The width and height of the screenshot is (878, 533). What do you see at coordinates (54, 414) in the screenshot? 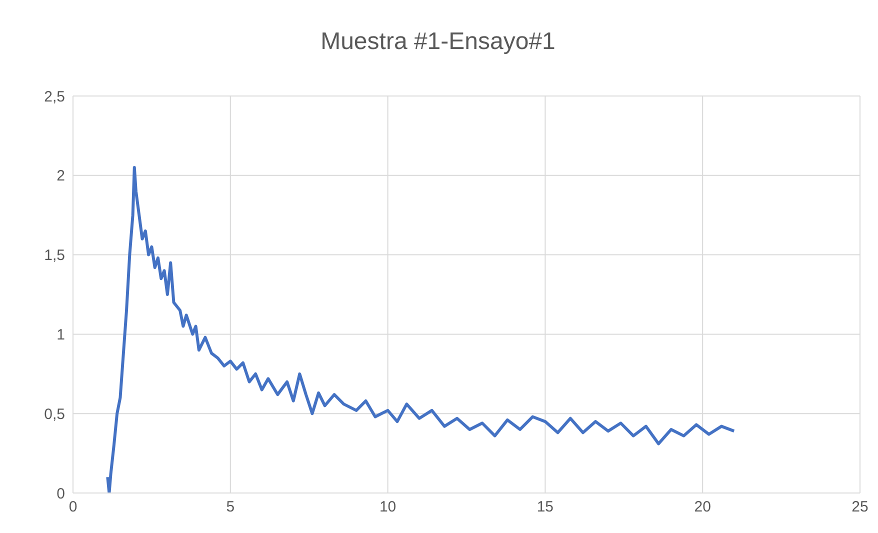
I see `y-tick-label: 0,5` at bounding box center [54, 414].